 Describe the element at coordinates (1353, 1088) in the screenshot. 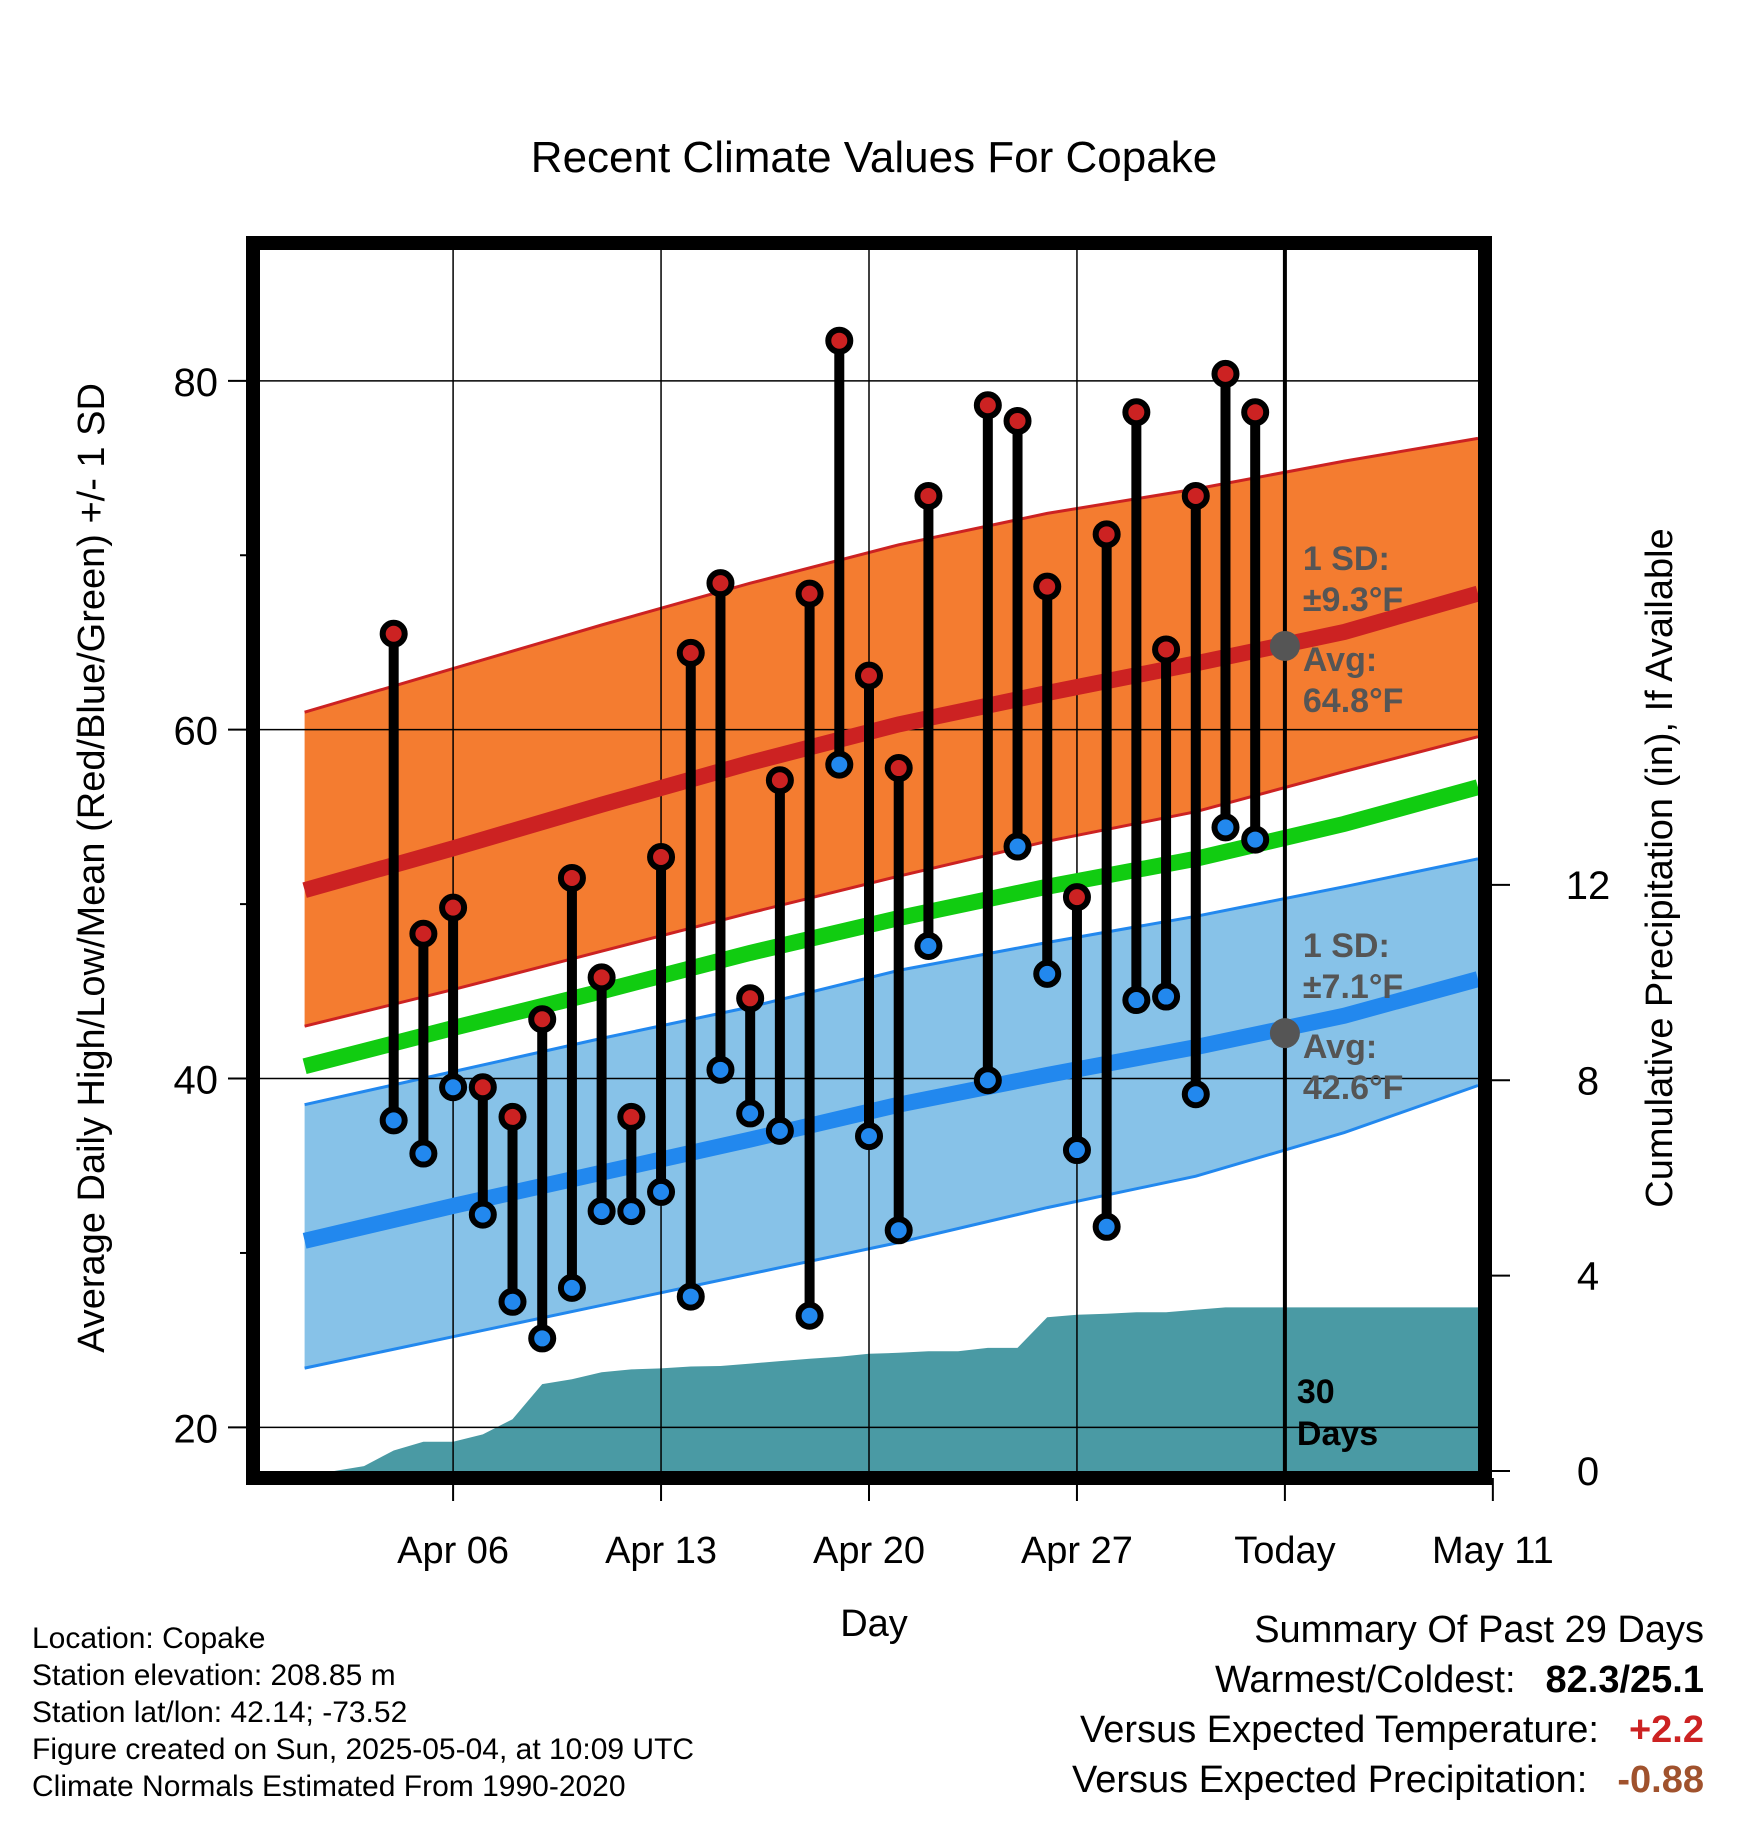

I see `low-avg-value: 42.6°F` at that location.